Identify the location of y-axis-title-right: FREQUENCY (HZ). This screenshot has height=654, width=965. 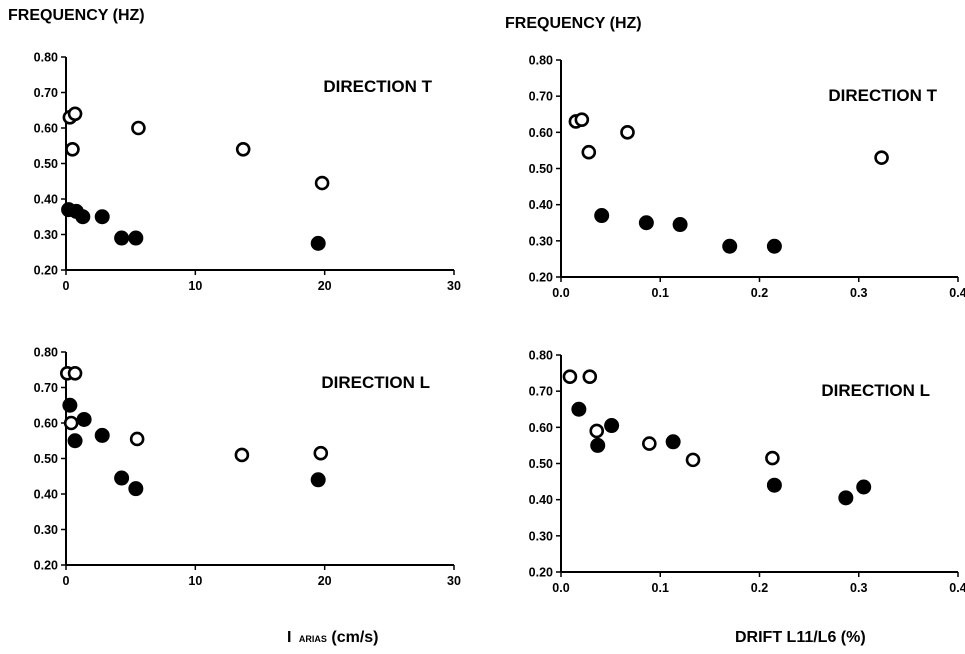
(573, 23).